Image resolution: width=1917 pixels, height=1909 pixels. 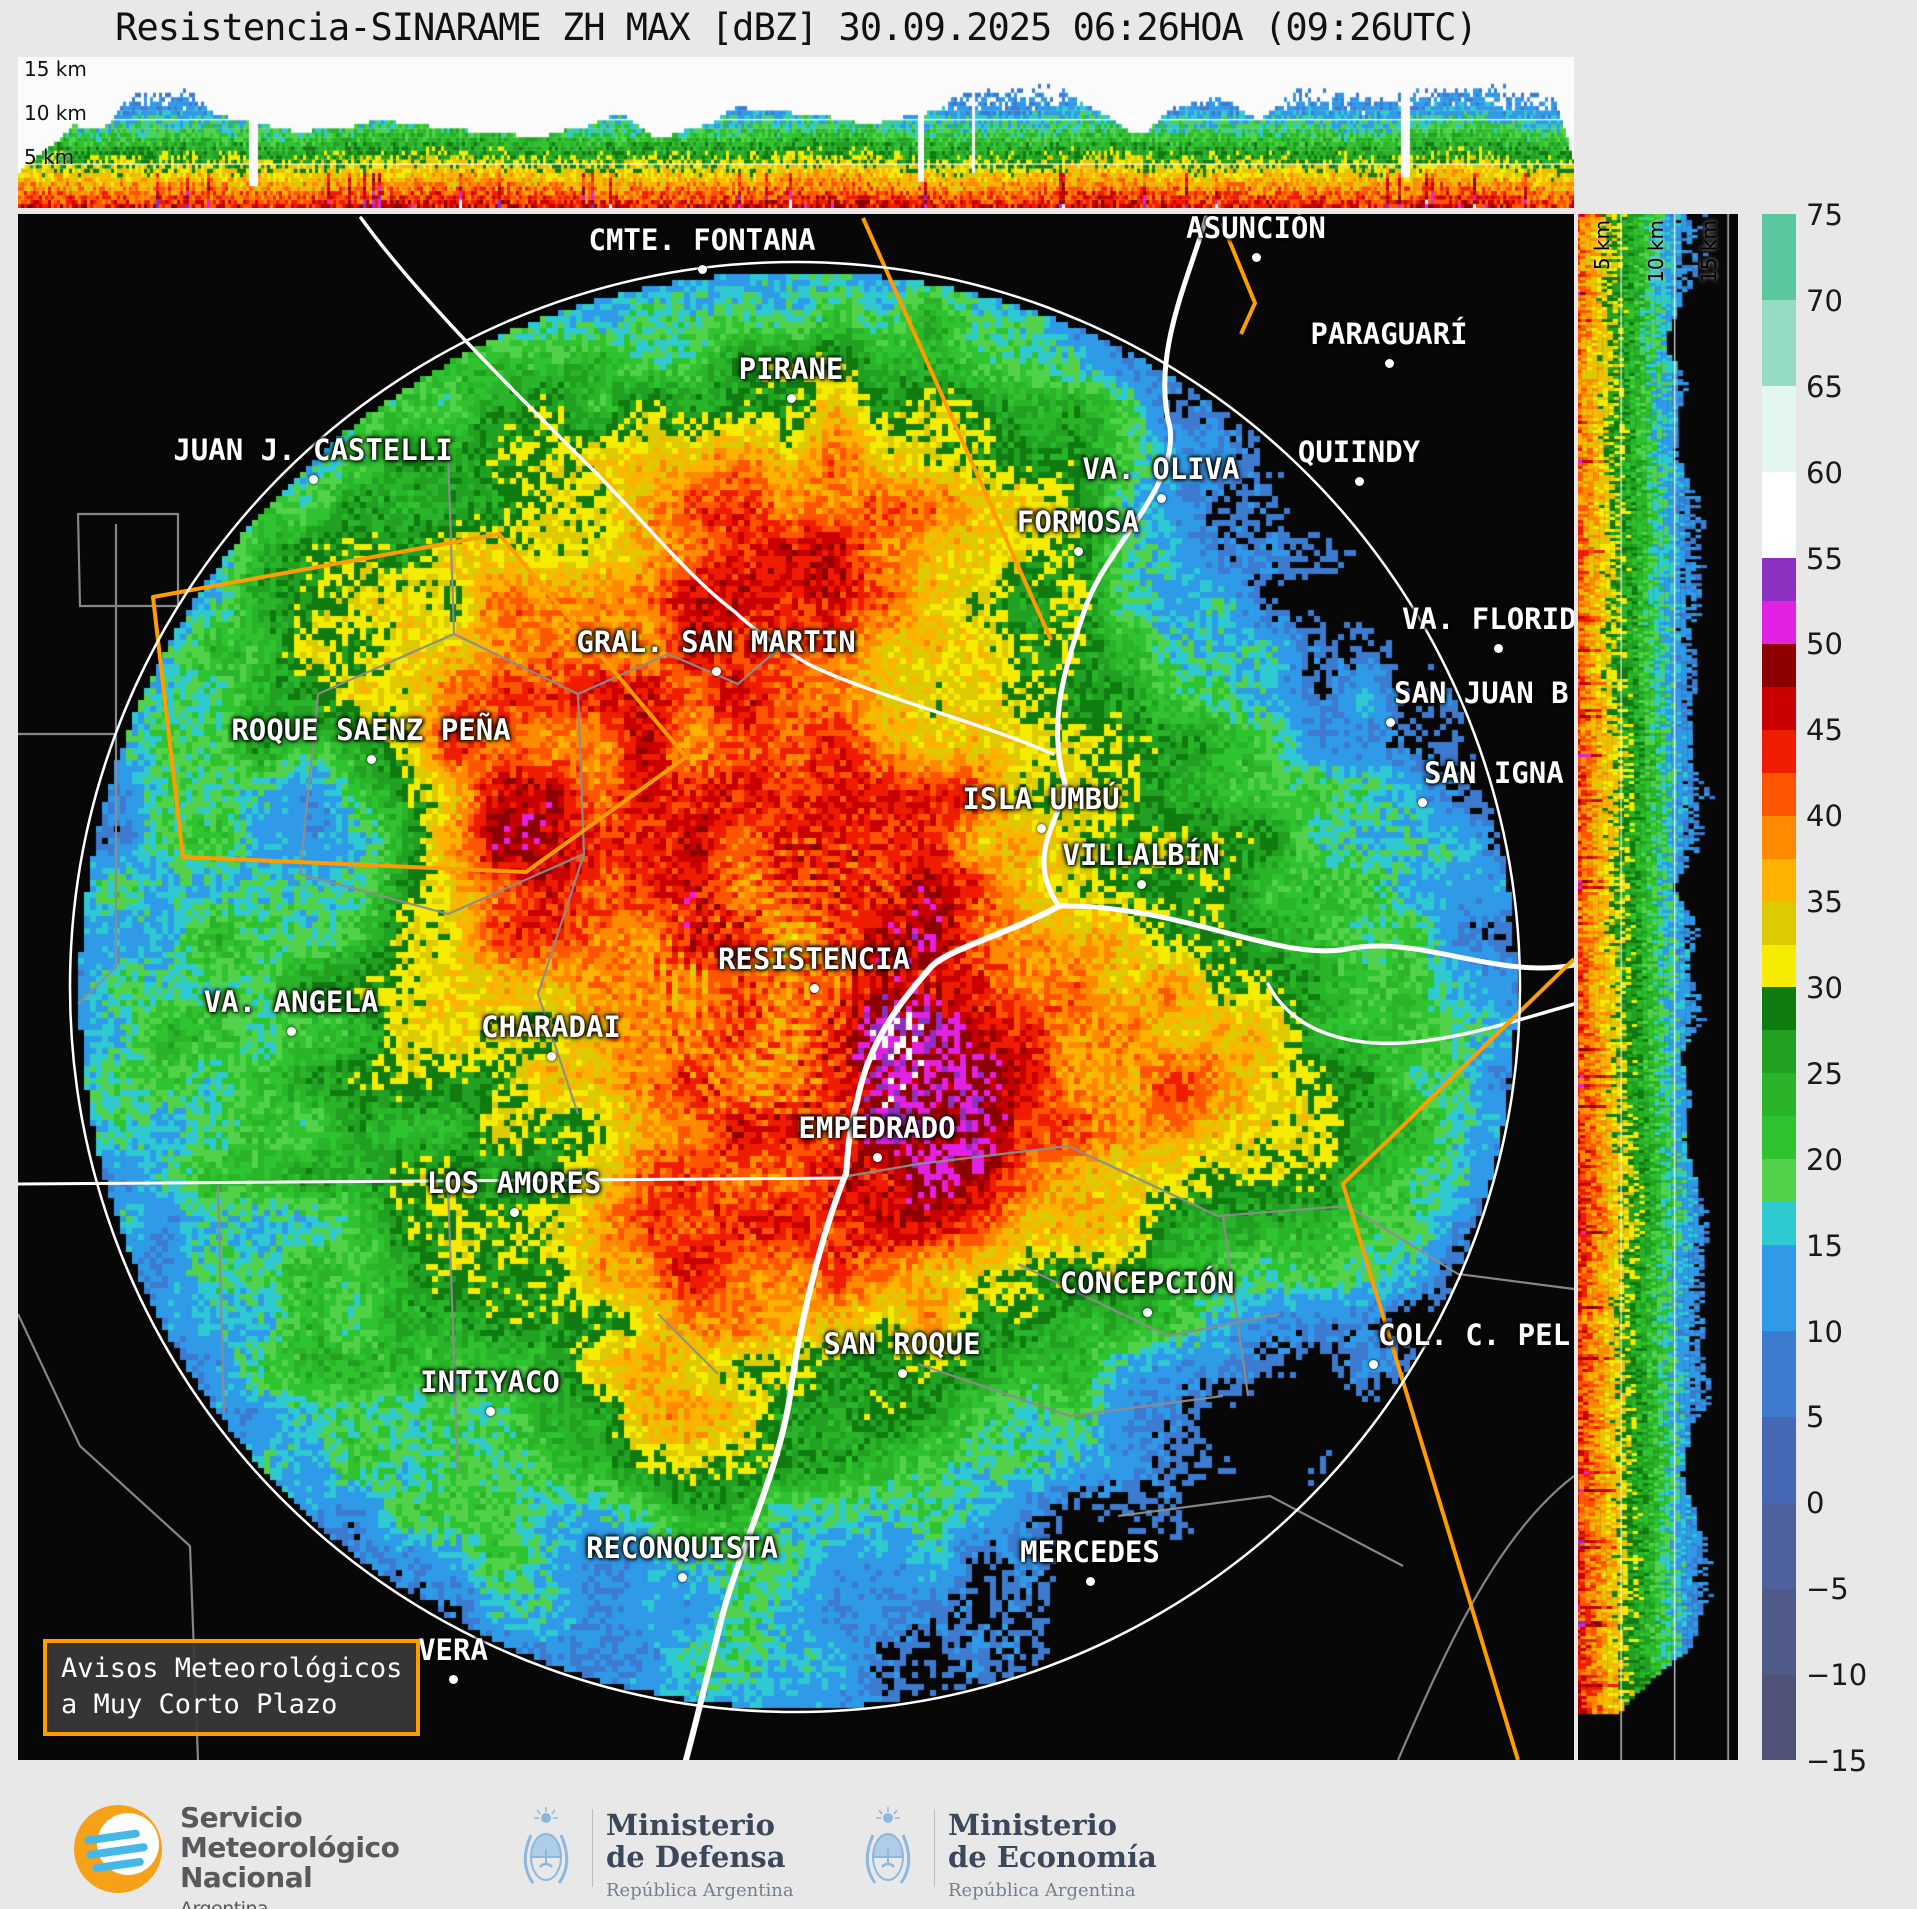 What do you see at coordinates (291, 1002) in the screenshot?
I see `city-label: VA. ANGELA` at bounding box center [291, 1002].